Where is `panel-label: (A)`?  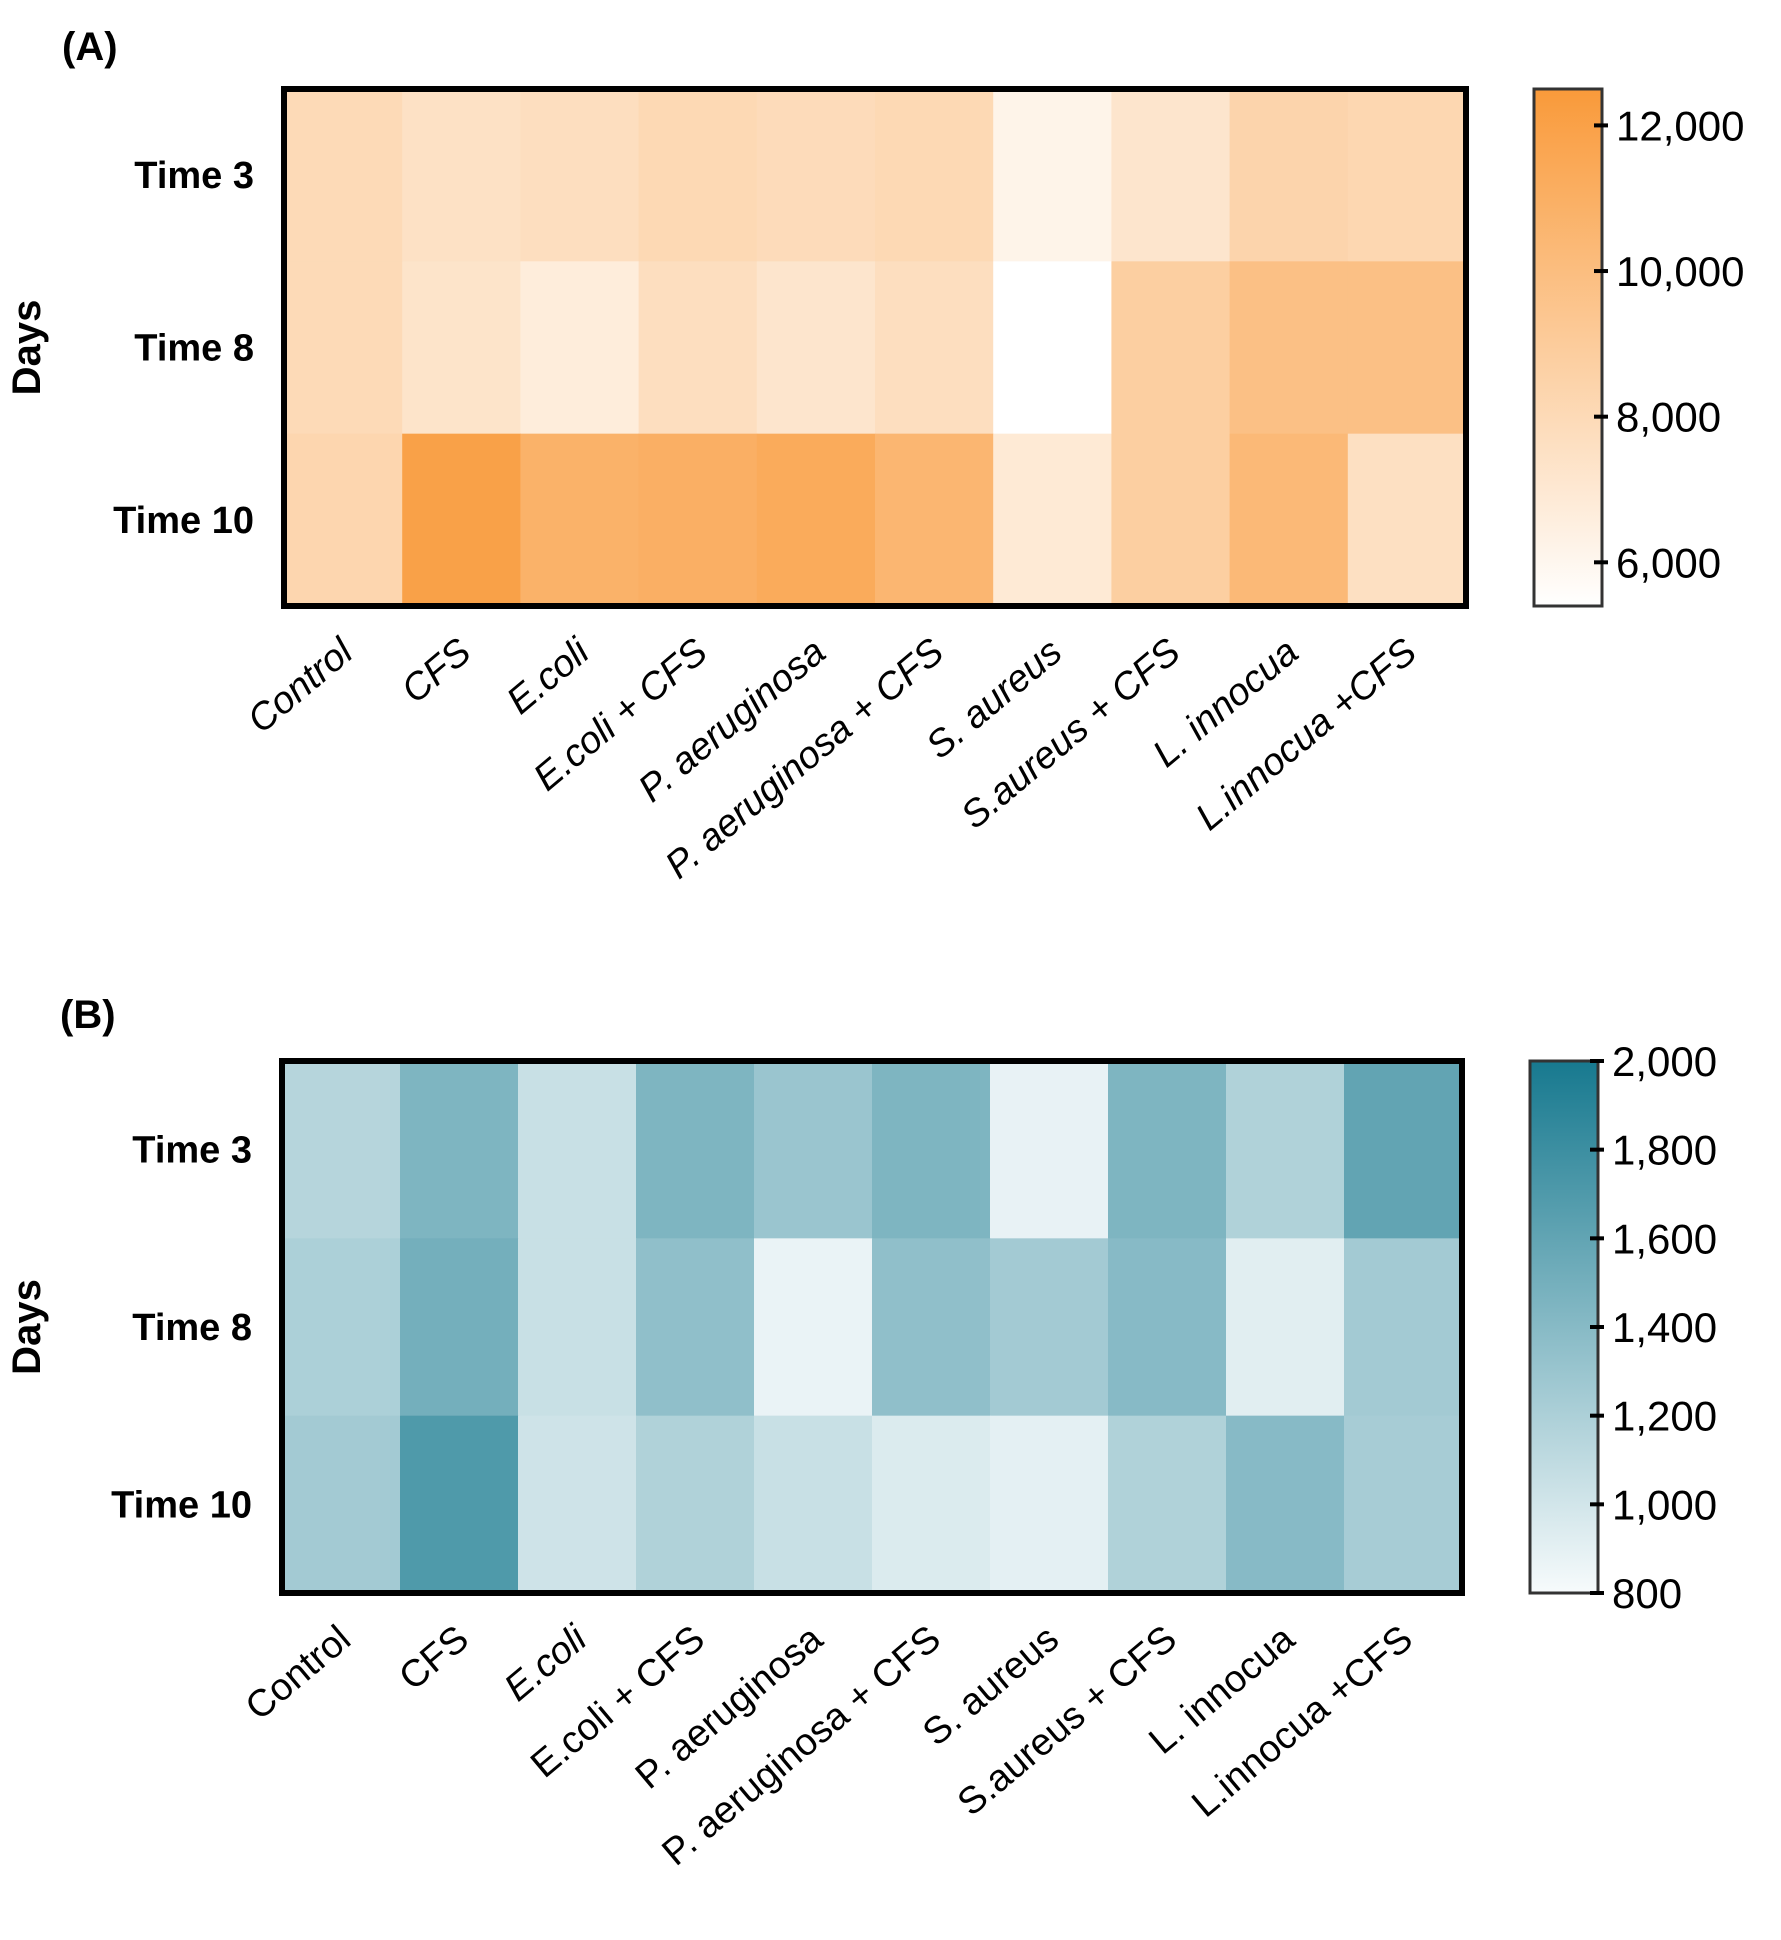 panel-label: (A) is located at coordinates (90, 47).